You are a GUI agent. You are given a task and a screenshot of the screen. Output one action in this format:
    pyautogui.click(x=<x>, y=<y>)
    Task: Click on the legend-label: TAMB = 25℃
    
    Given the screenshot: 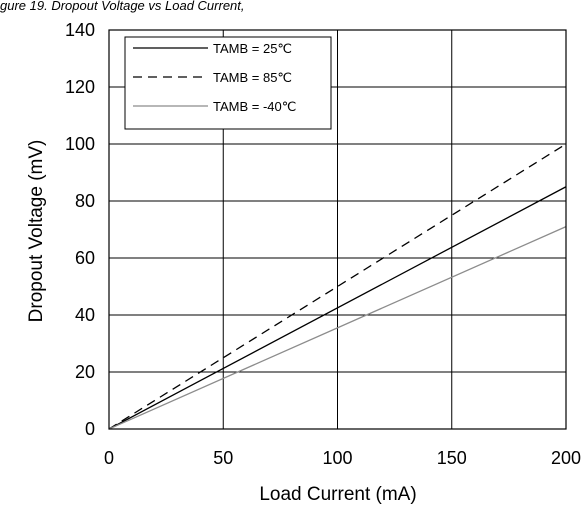 What is the action you would take?
    pyautogui.click(x=252, y=48)
    